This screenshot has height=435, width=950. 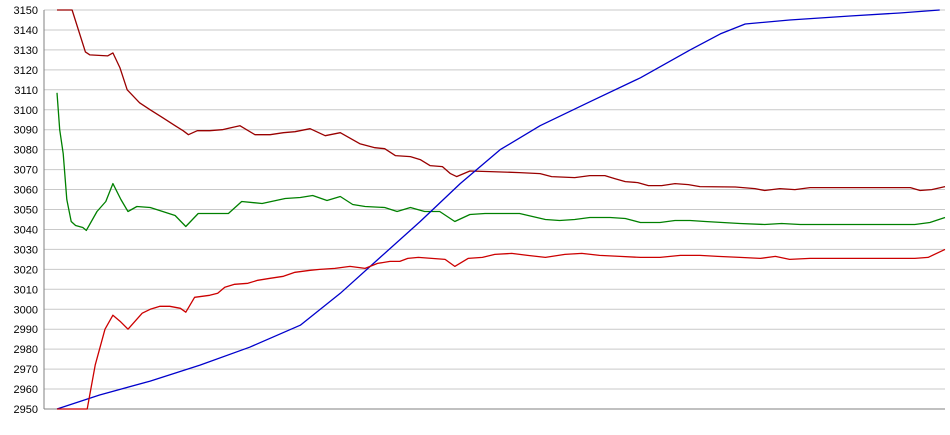 I want to click on y-axis-tick-label: 3150, so click(x=26, y=11).